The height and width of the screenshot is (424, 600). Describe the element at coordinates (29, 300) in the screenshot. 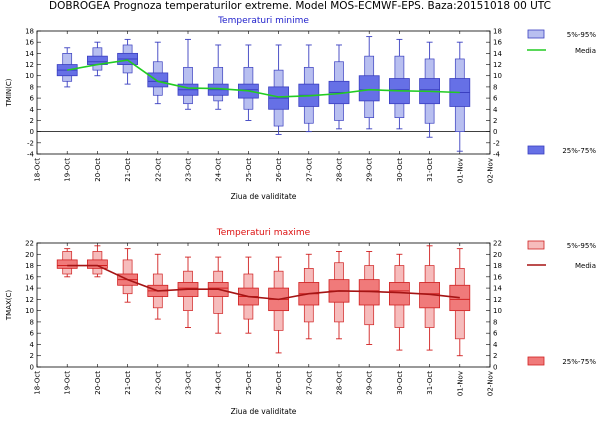

I see `y-tick-label-left: 12` at that location.